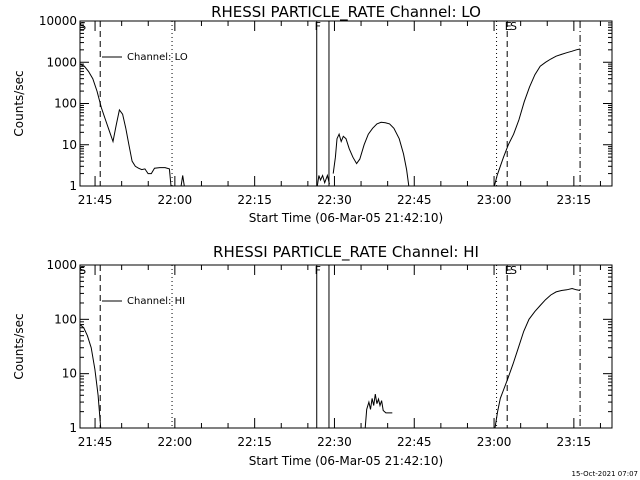  Describe the element at coordinates (346, 12) in the screenshot. I see `chart-title: RHESSI PARTICLE_RATE Channel: LO` at that location.